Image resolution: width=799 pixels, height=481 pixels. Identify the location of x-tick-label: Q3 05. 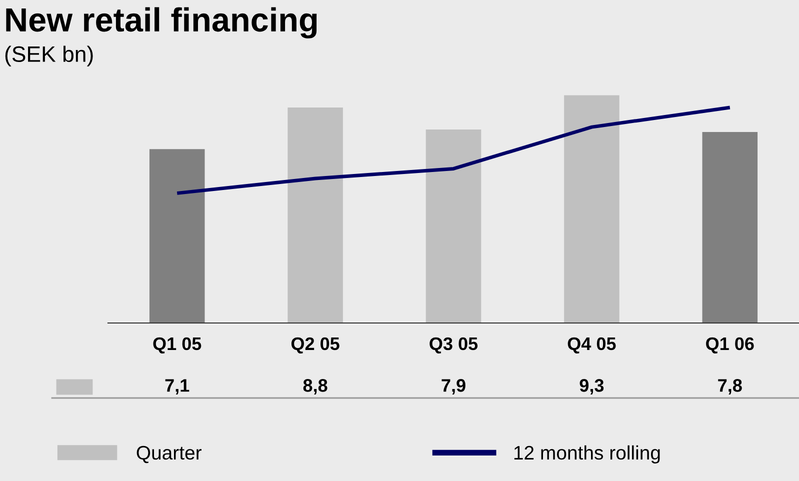
(454, 345).